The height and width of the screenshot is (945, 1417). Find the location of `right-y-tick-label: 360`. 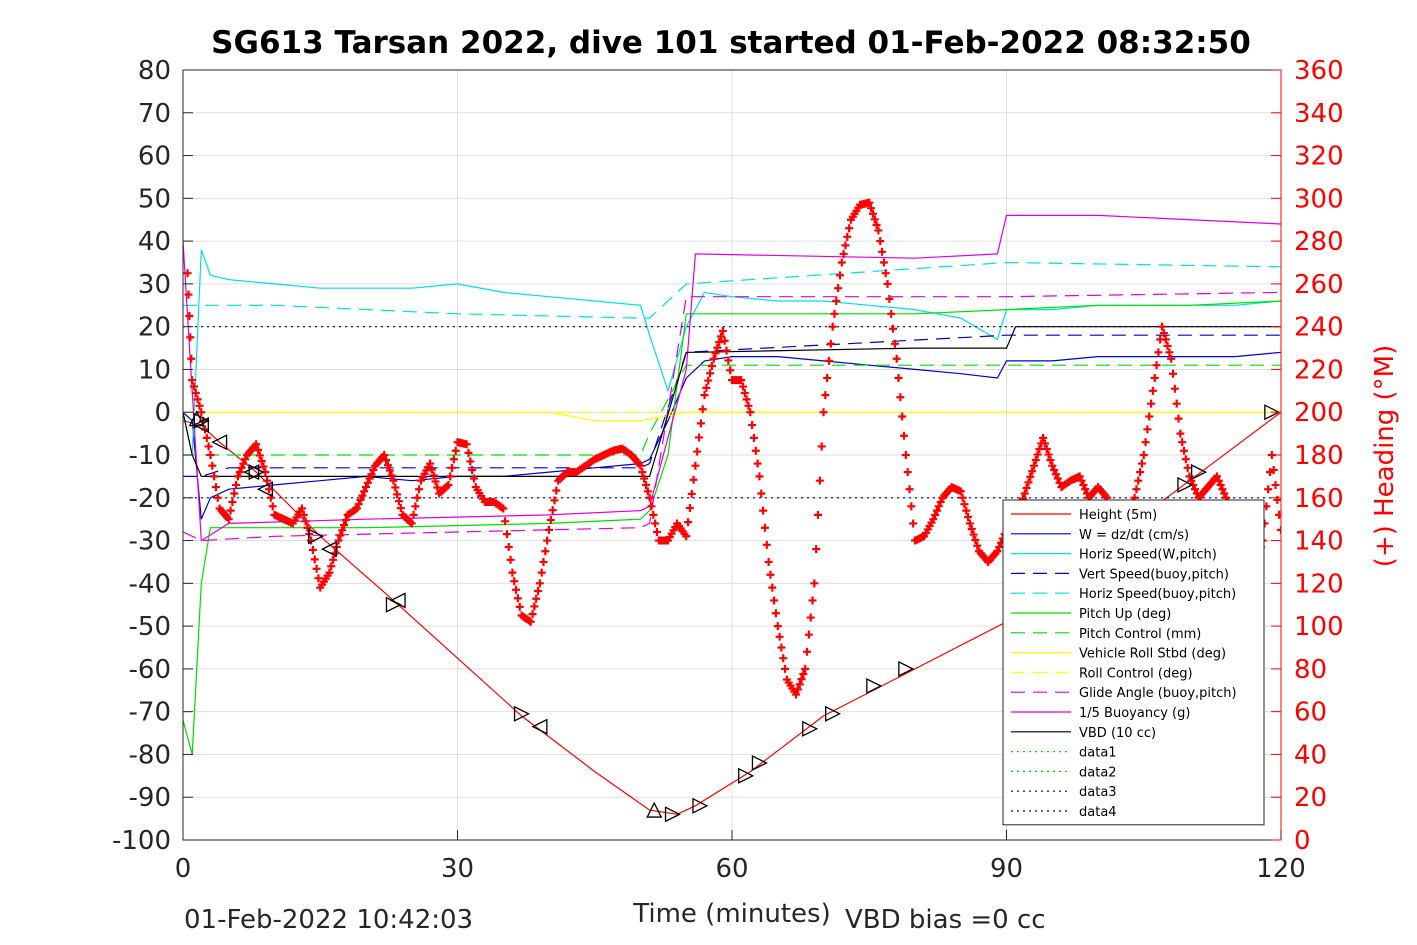

right-y-tick-label: 360 is located at coordinates (1319, 71).